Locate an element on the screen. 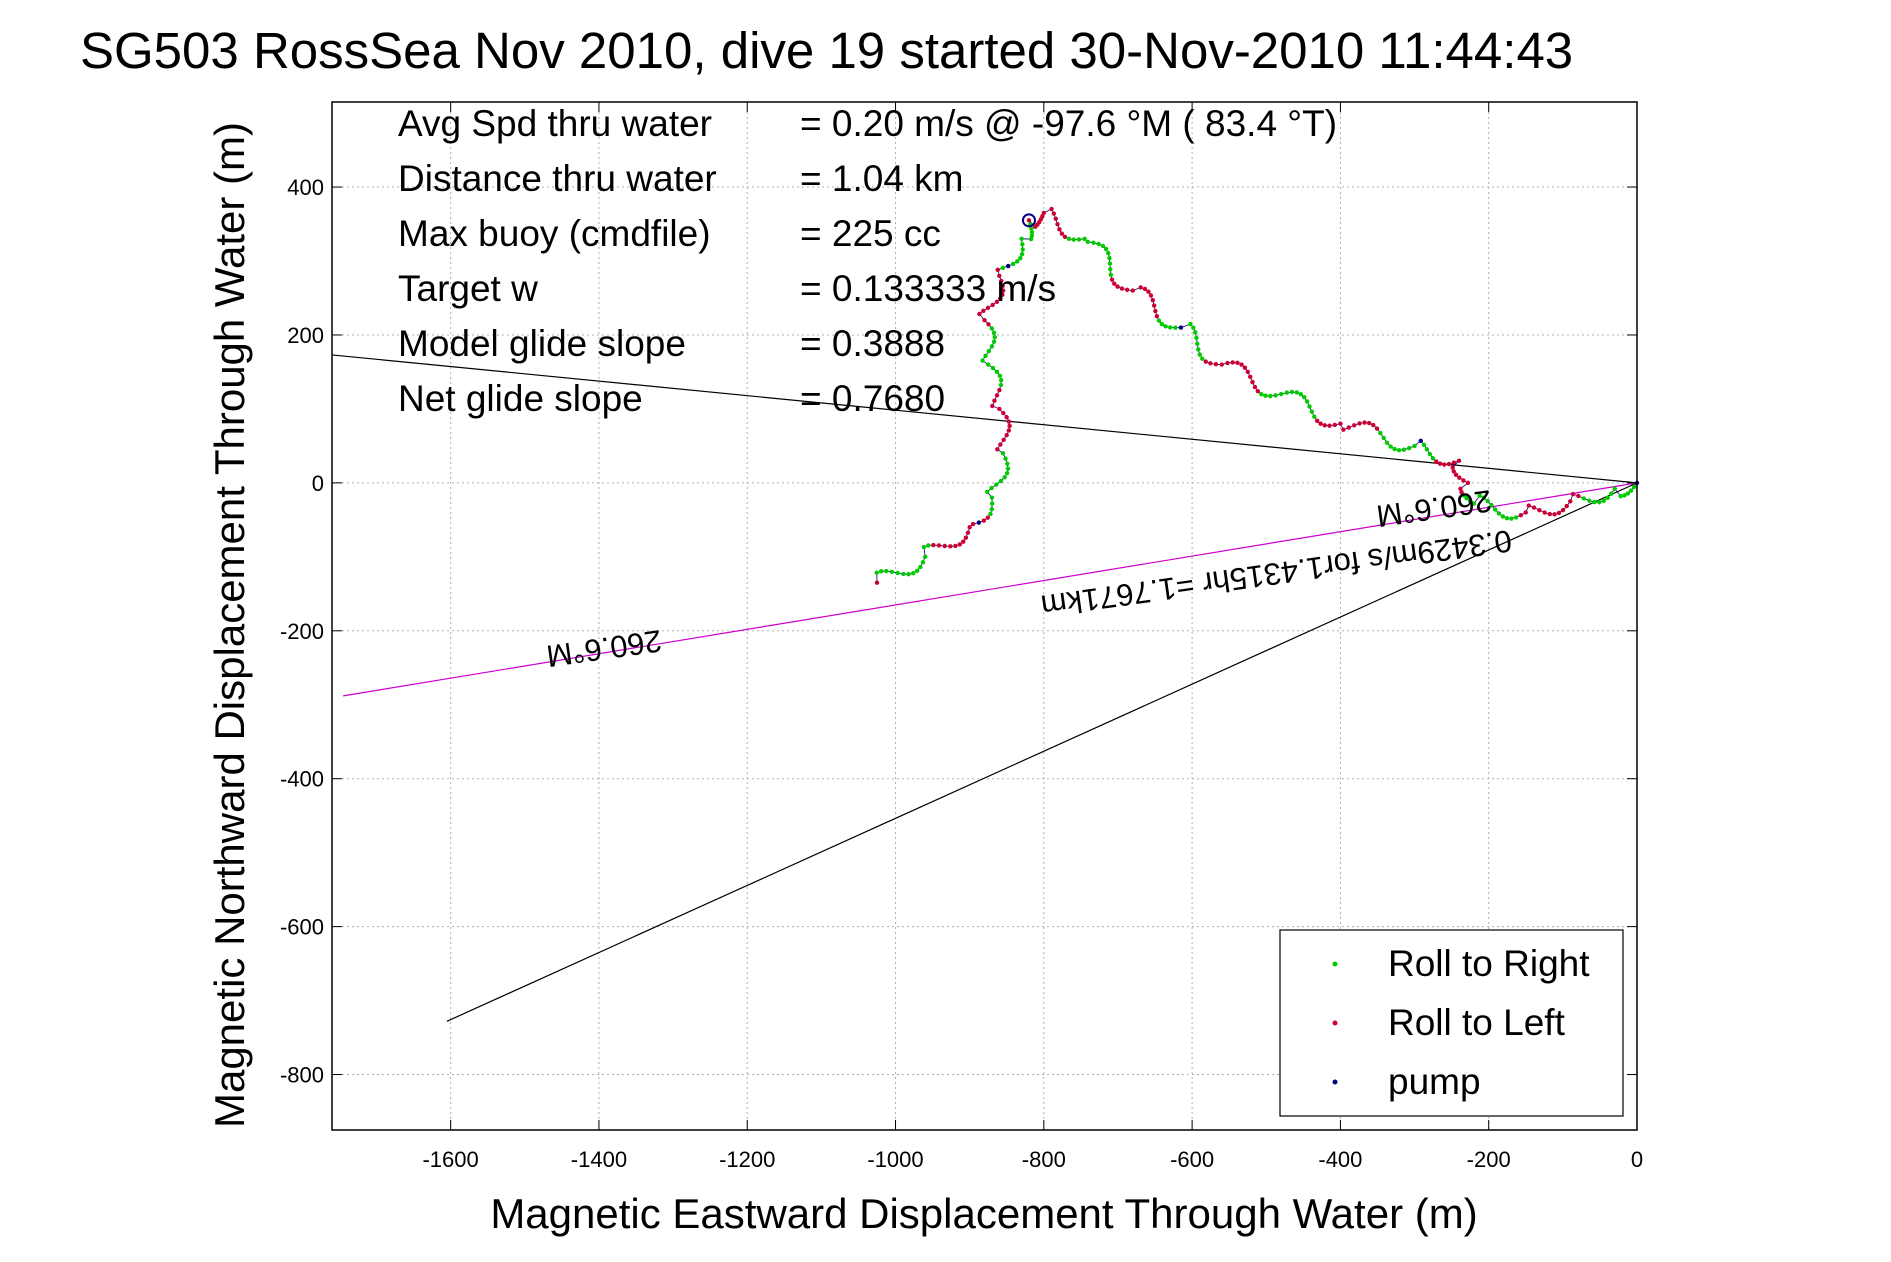 The image size is (1891, 1262). info-value: = 0.20 m/s @ -97.6 °M ( 83.4 °T) is located at coordinates (1068, 123).